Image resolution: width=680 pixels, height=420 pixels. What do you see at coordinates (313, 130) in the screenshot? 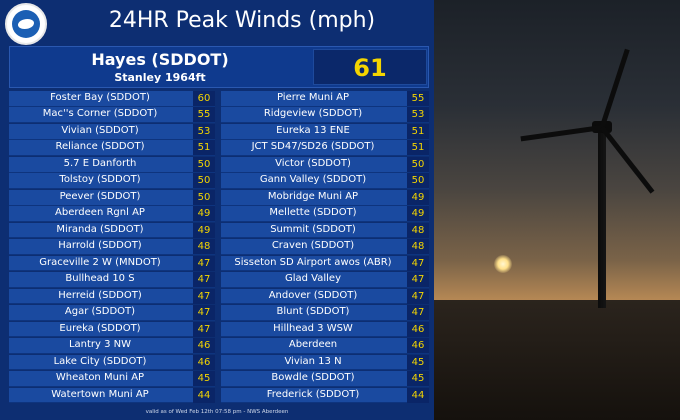
I see `station-name: Eureka 13 ENE` at bounding box center [313, 130].